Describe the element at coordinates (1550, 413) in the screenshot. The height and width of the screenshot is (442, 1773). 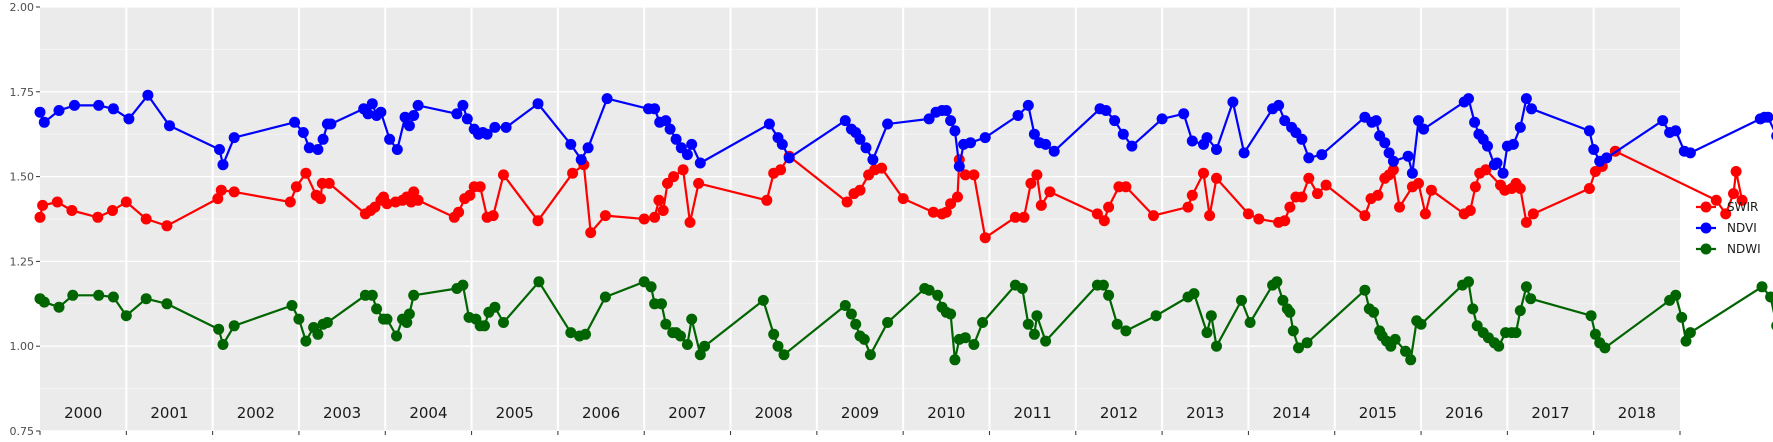
I see `year-label: 2017` at that location.